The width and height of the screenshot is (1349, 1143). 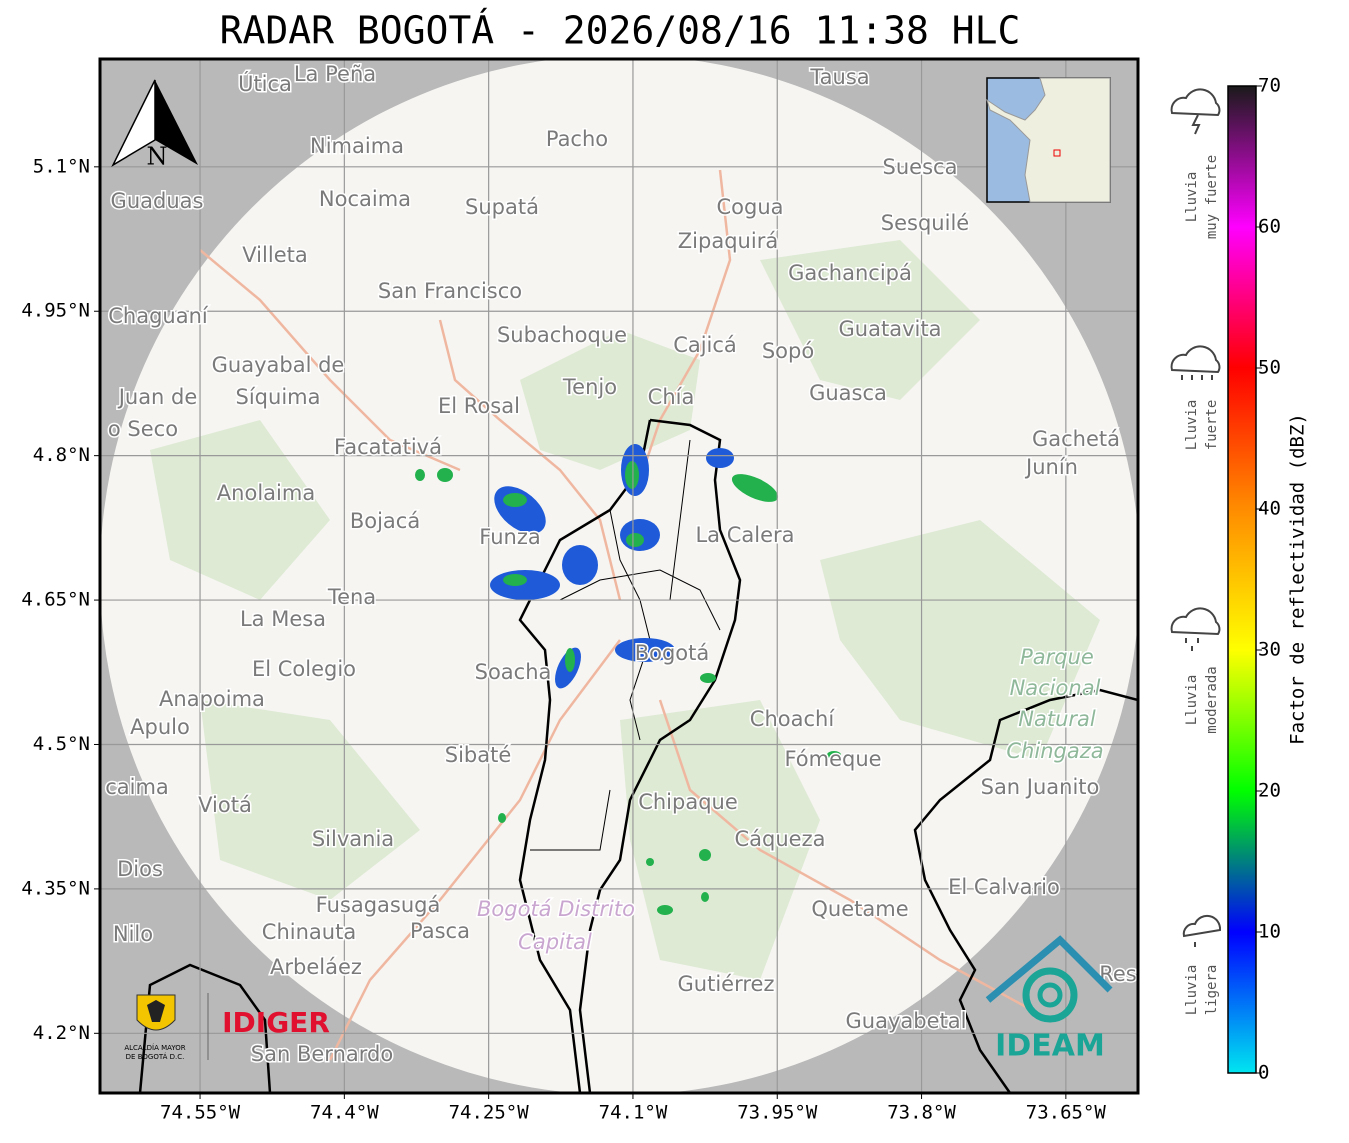 I want to click on y-tick-label: 4.8°N, so click(x=61, y=455).